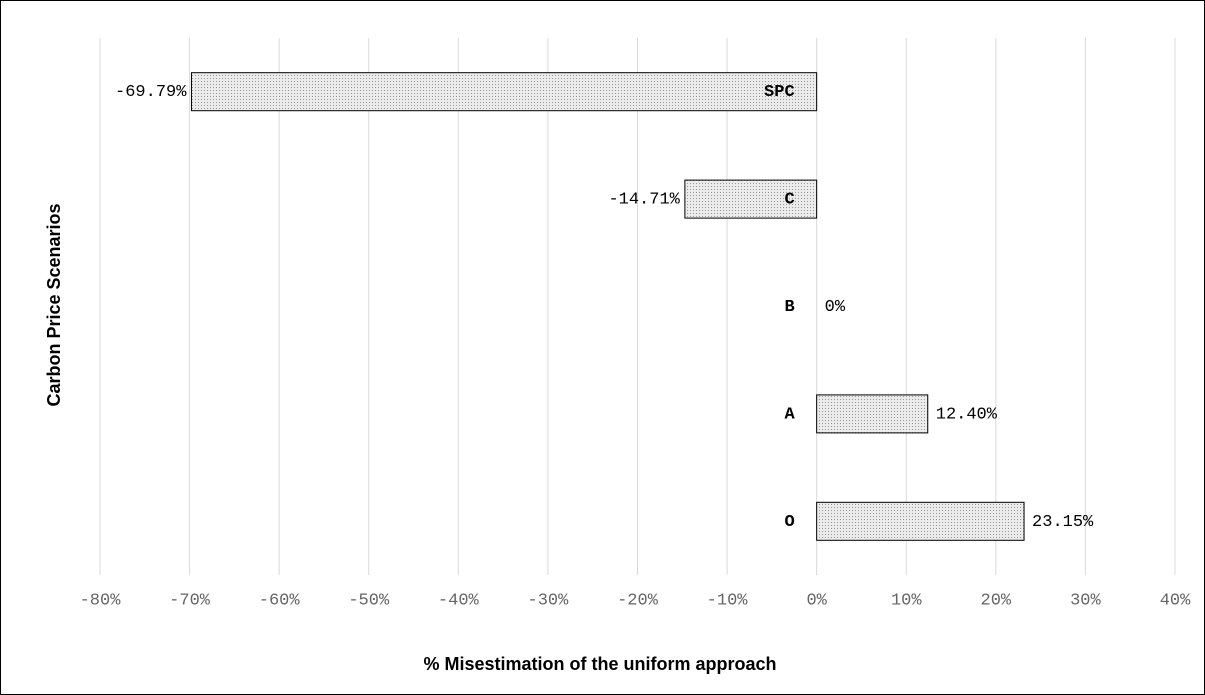 The image size is (1205, 695). I want to click on x-tick-label: -30%, so click(549, 600).